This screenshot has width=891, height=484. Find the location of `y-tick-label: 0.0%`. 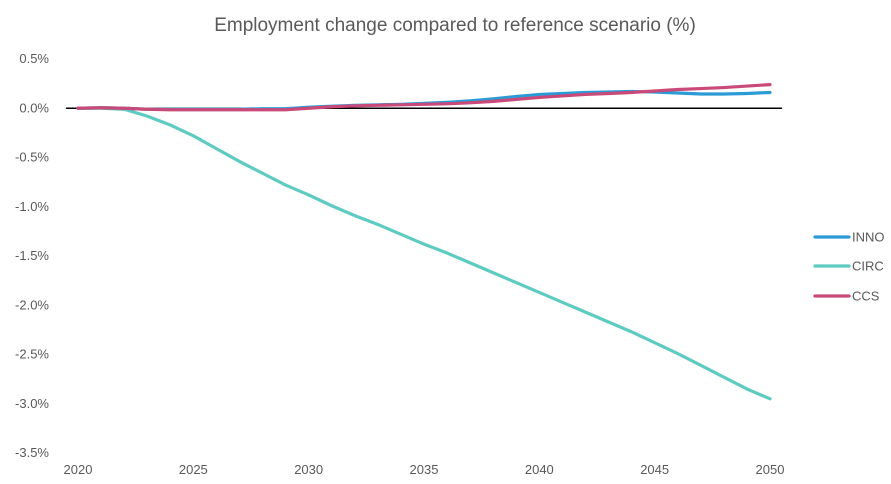

y-tick-label: 0.0% is located at coordinates (34, 107).